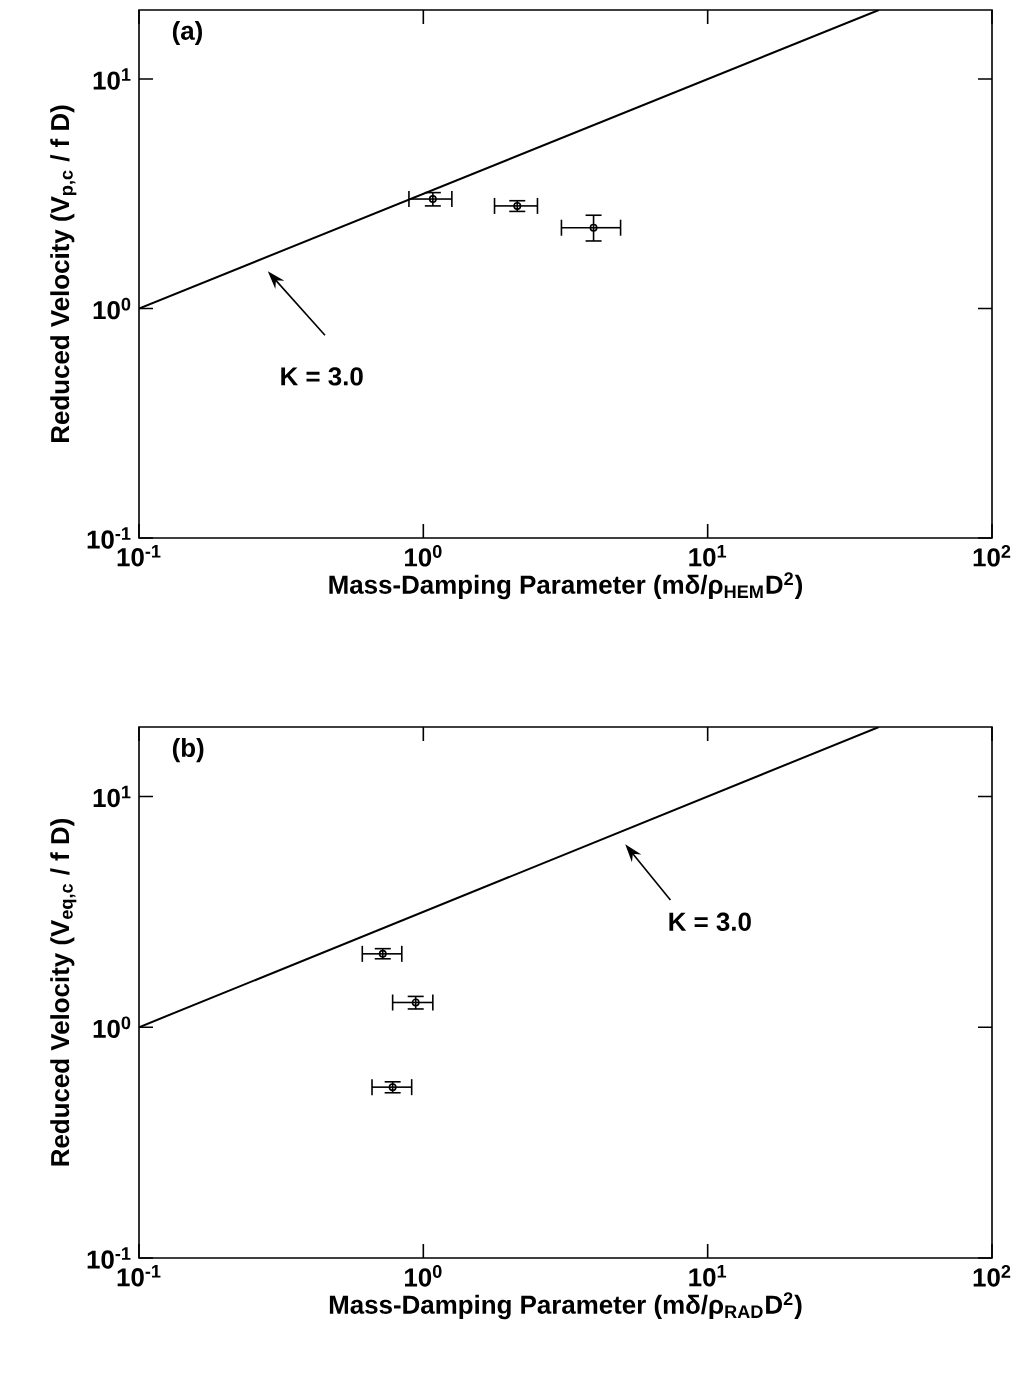 The width and height of the screenshot is (1035, 1378). Describe the element at coordinates (187, 33) in the screenshot. I see `chart-title: (a)` at that location.